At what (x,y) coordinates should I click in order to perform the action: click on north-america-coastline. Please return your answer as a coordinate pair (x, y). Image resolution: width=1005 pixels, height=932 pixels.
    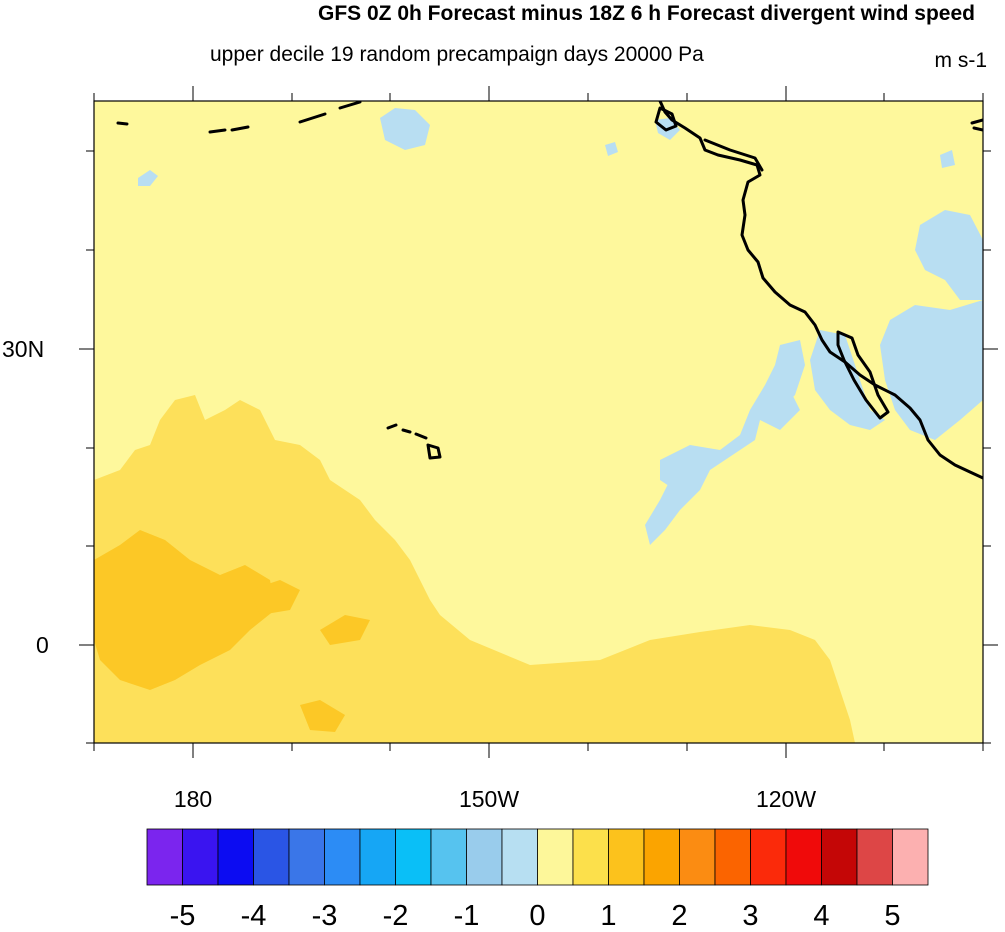
    Looking at the image, I should click on (820, 290).